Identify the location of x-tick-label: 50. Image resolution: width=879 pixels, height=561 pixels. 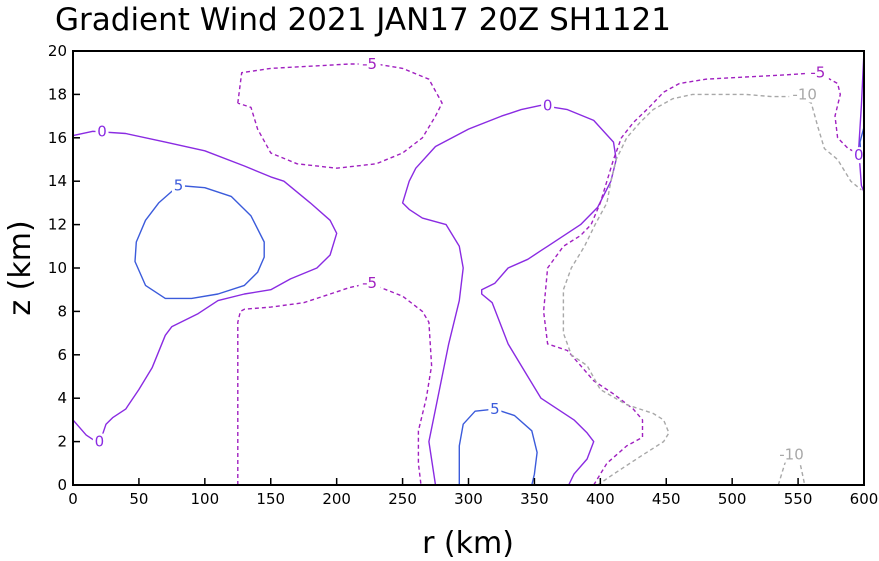
(138, 499).